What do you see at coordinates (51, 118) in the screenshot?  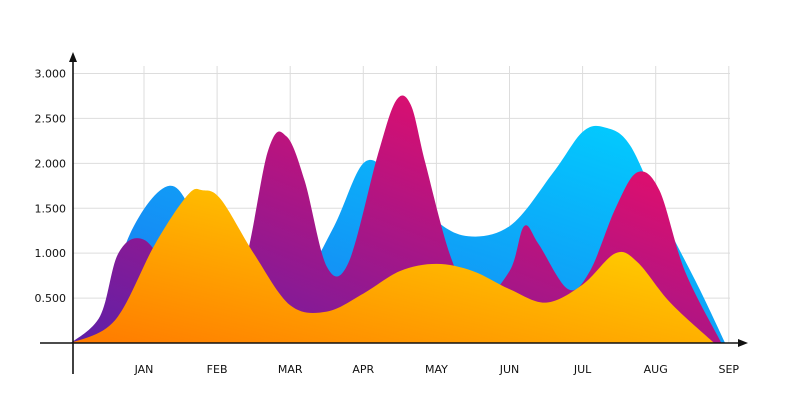 I see `y-tick-label: 2.500` at bounding box center [51, 118].